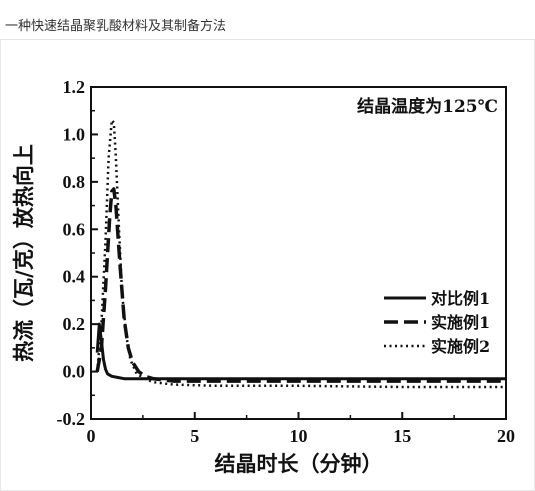 Image resolution: width=535 pixels, height=491 pixels. What do you see at coordinates (74, 324) in the screenshot?
I see `y-tick-label: 0.2` at bounding box center [74, 324].